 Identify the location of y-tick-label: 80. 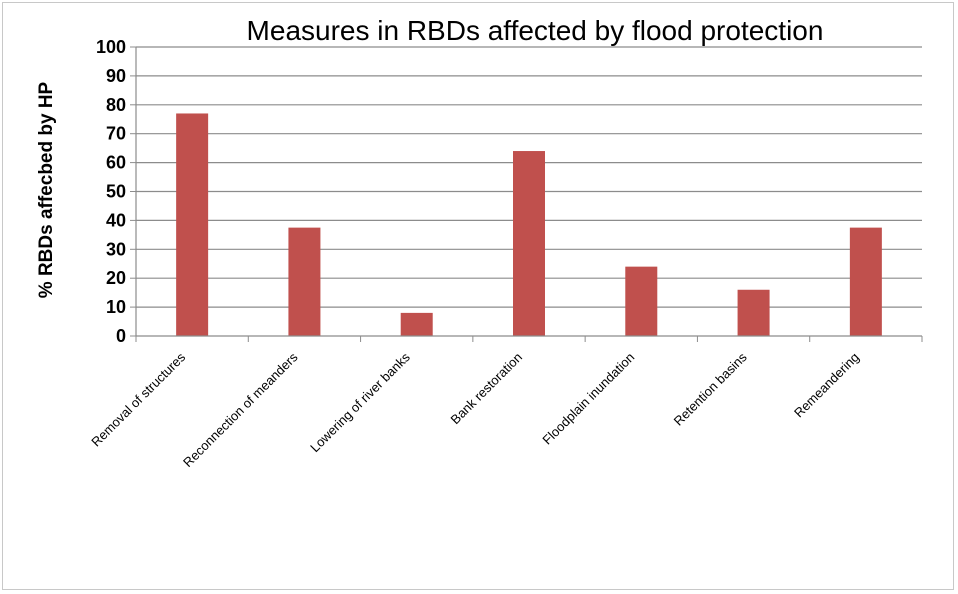
(116, 105).